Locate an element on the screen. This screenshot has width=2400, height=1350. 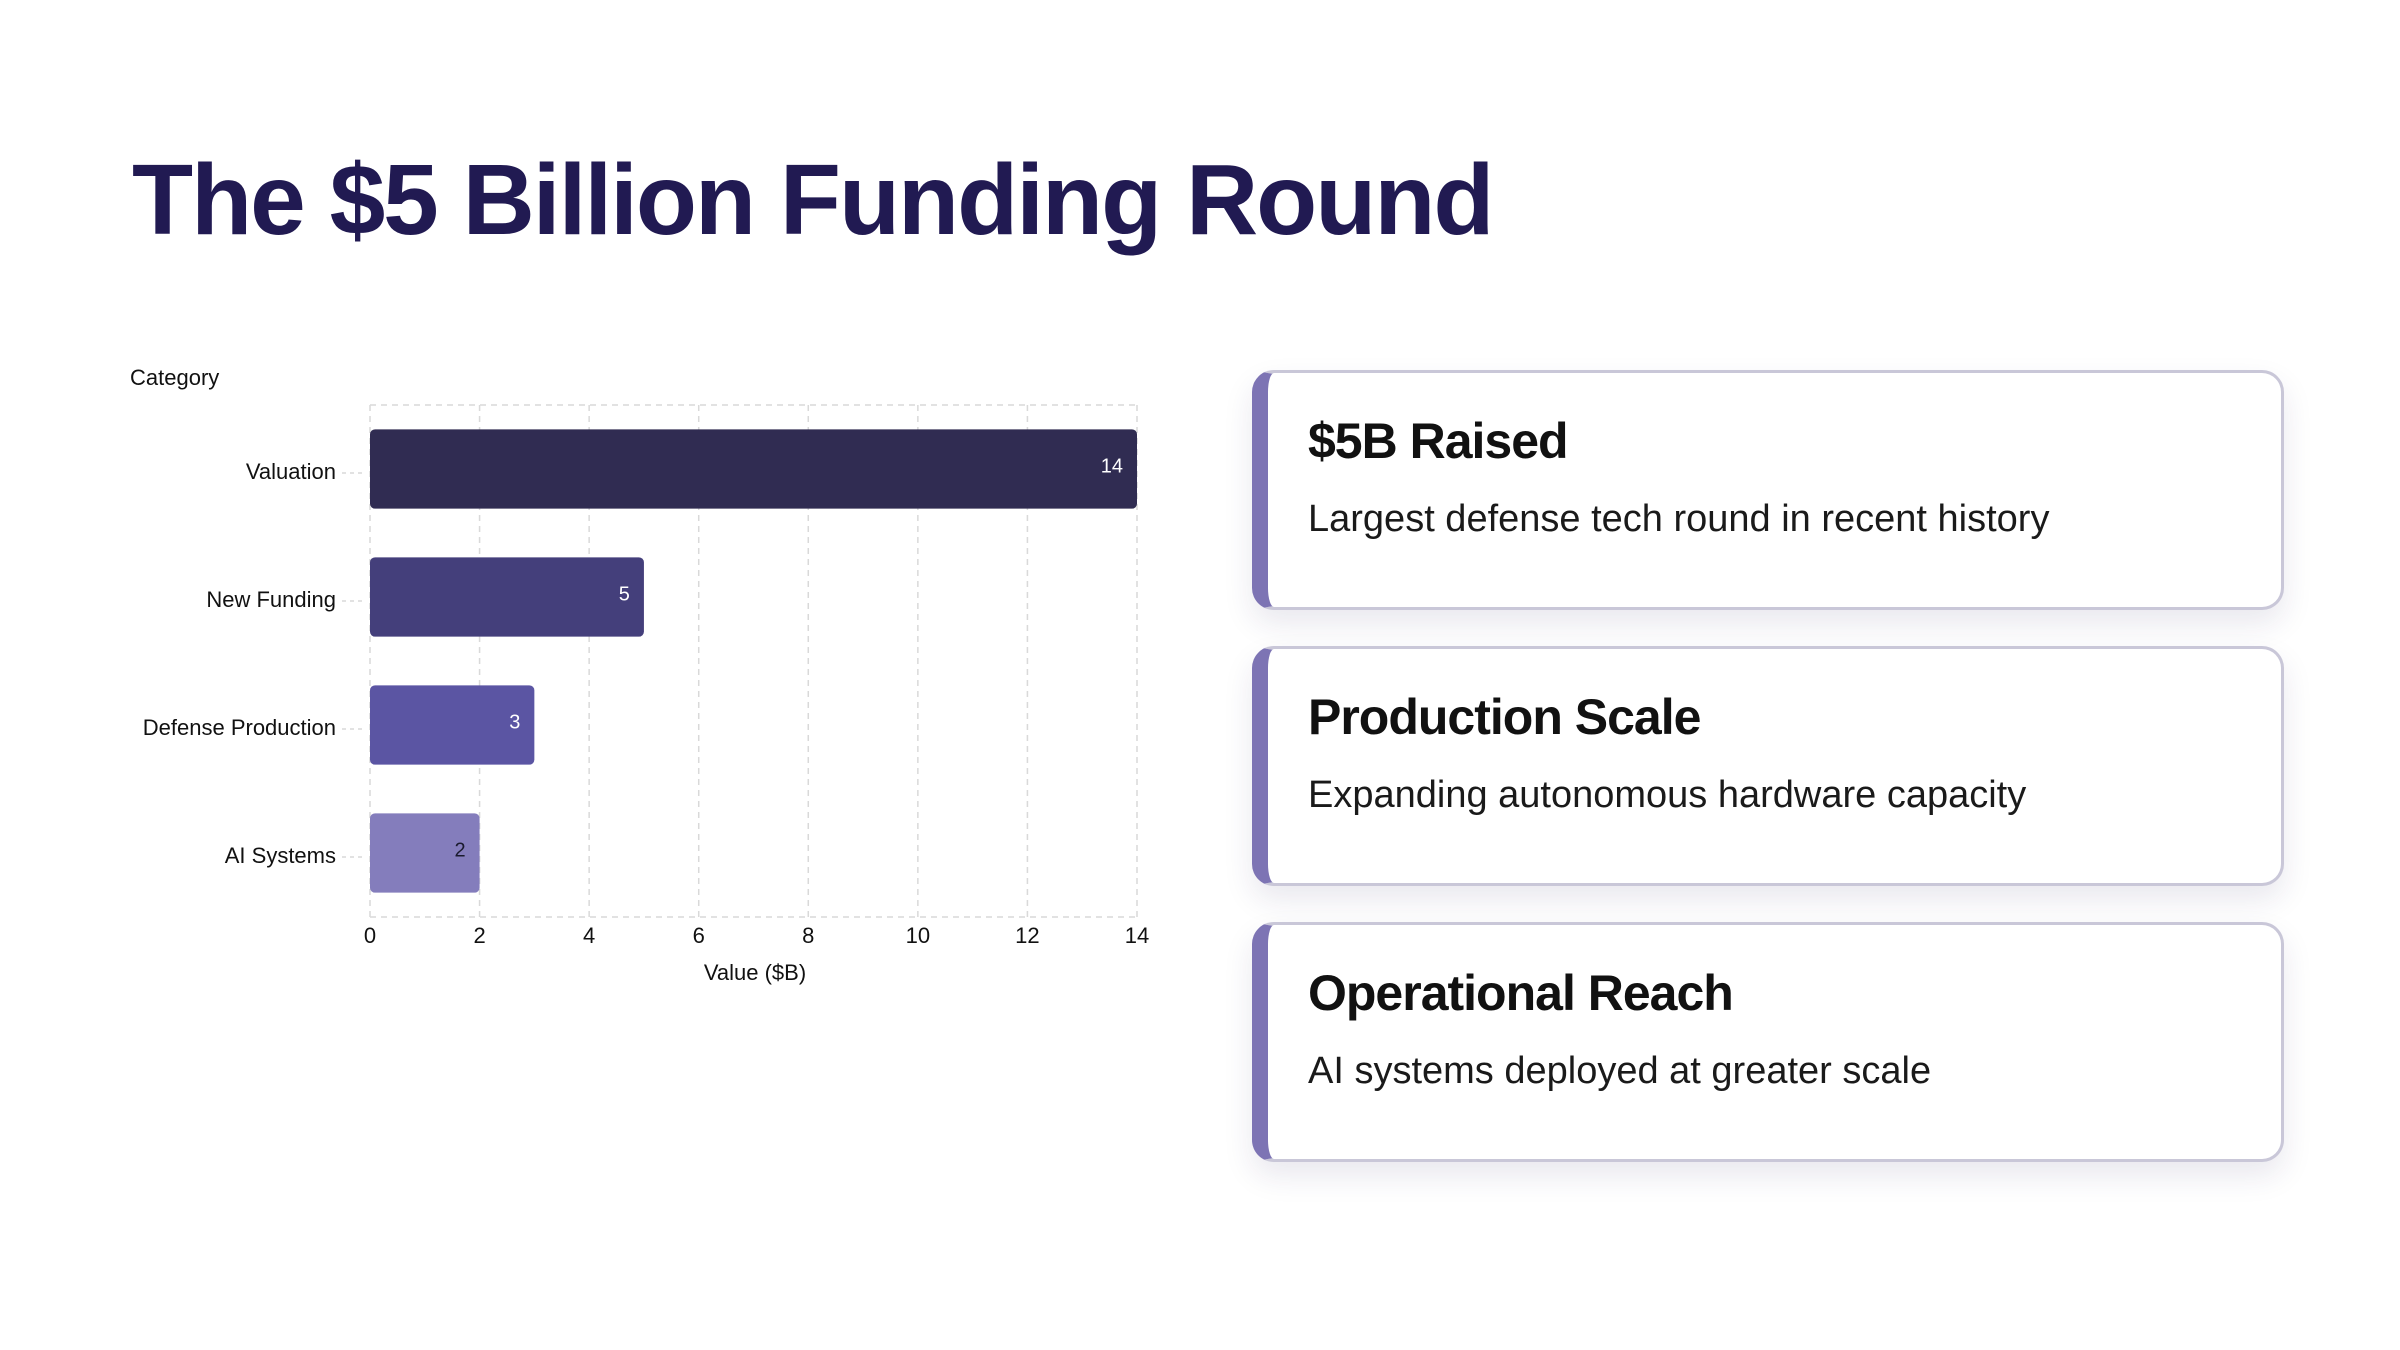
bar-defense-production is located at coordinates (452, 725).